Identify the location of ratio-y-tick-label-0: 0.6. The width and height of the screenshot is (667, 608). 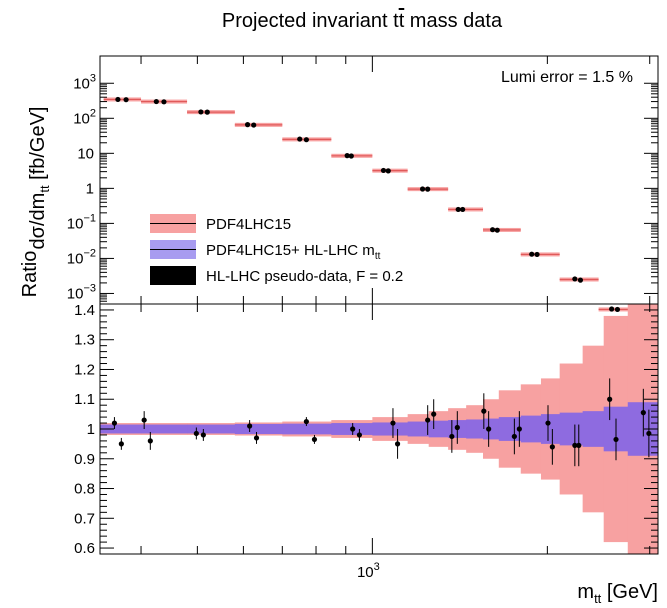
(84, 548).